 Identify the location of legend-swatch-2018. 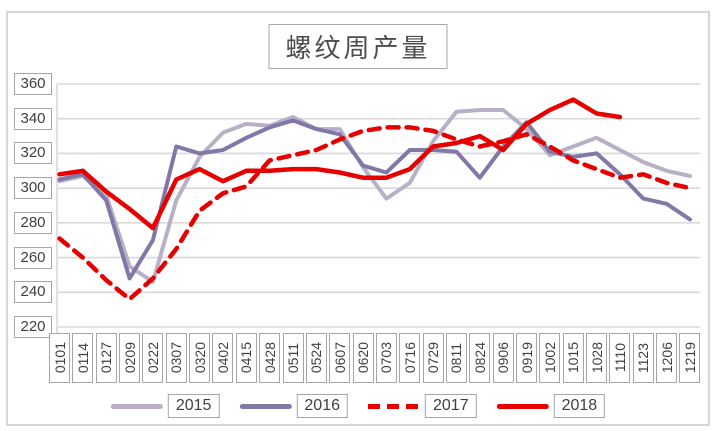
(522, 406).